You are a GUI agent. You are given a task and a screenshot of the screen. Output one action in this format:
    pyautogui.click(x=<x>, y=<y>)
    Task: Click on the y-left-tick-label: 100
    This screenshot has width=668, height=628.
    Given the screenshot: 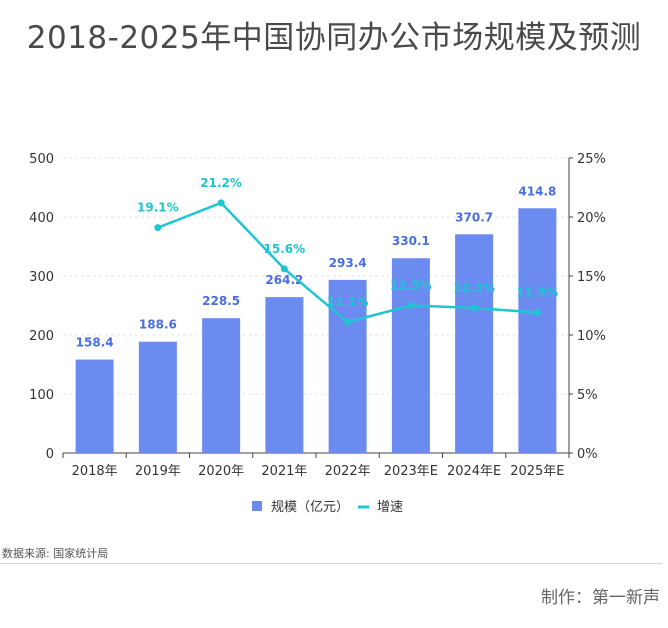 What is the action you would take?
    pyautogui.click(x=41, y=395)
    